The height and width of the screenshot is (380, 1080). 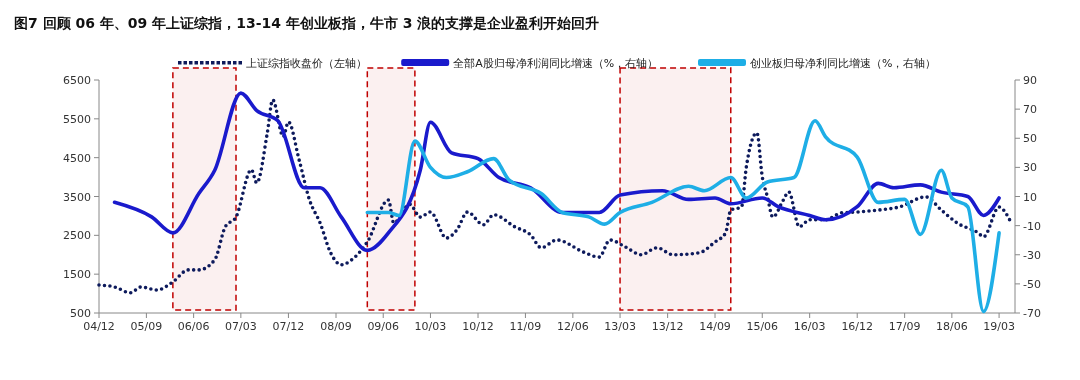 I want to click on x-tick-label: 19/03, so click(x=999, y=326).